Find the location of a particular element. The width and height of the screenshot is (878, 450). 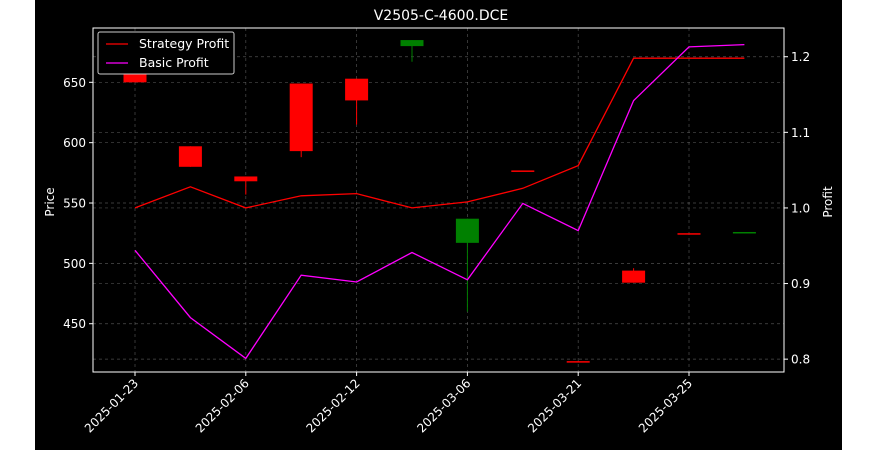

y-tick-label: 450 is located at coordinates (74, 324).